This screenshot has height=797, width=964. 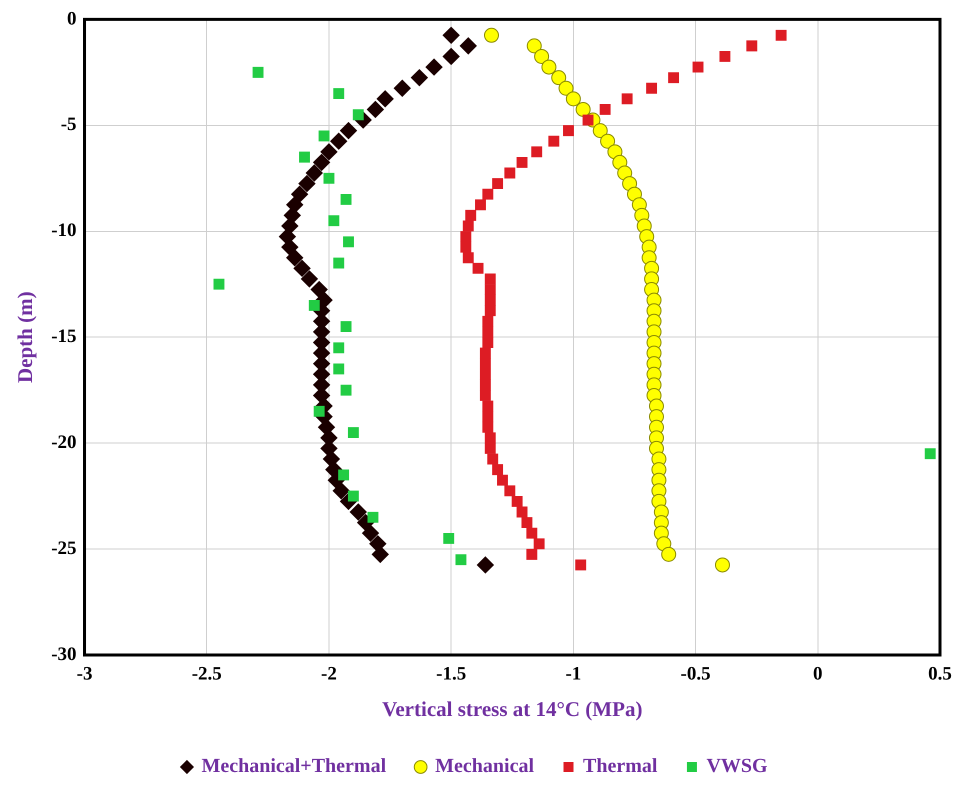 I want to click on y-axis-title: Depth (m), so click(x=25, y=337).